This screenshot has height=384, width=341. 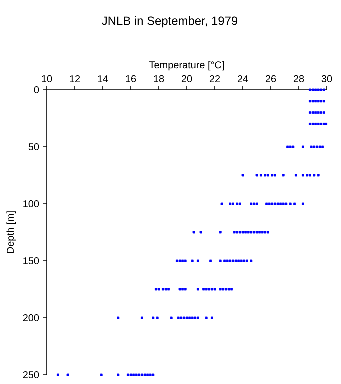 What do you see at coordinates (271, 78) in the screenshot?
I see `x-tick-label: 26` at bounding box center [271, 78].